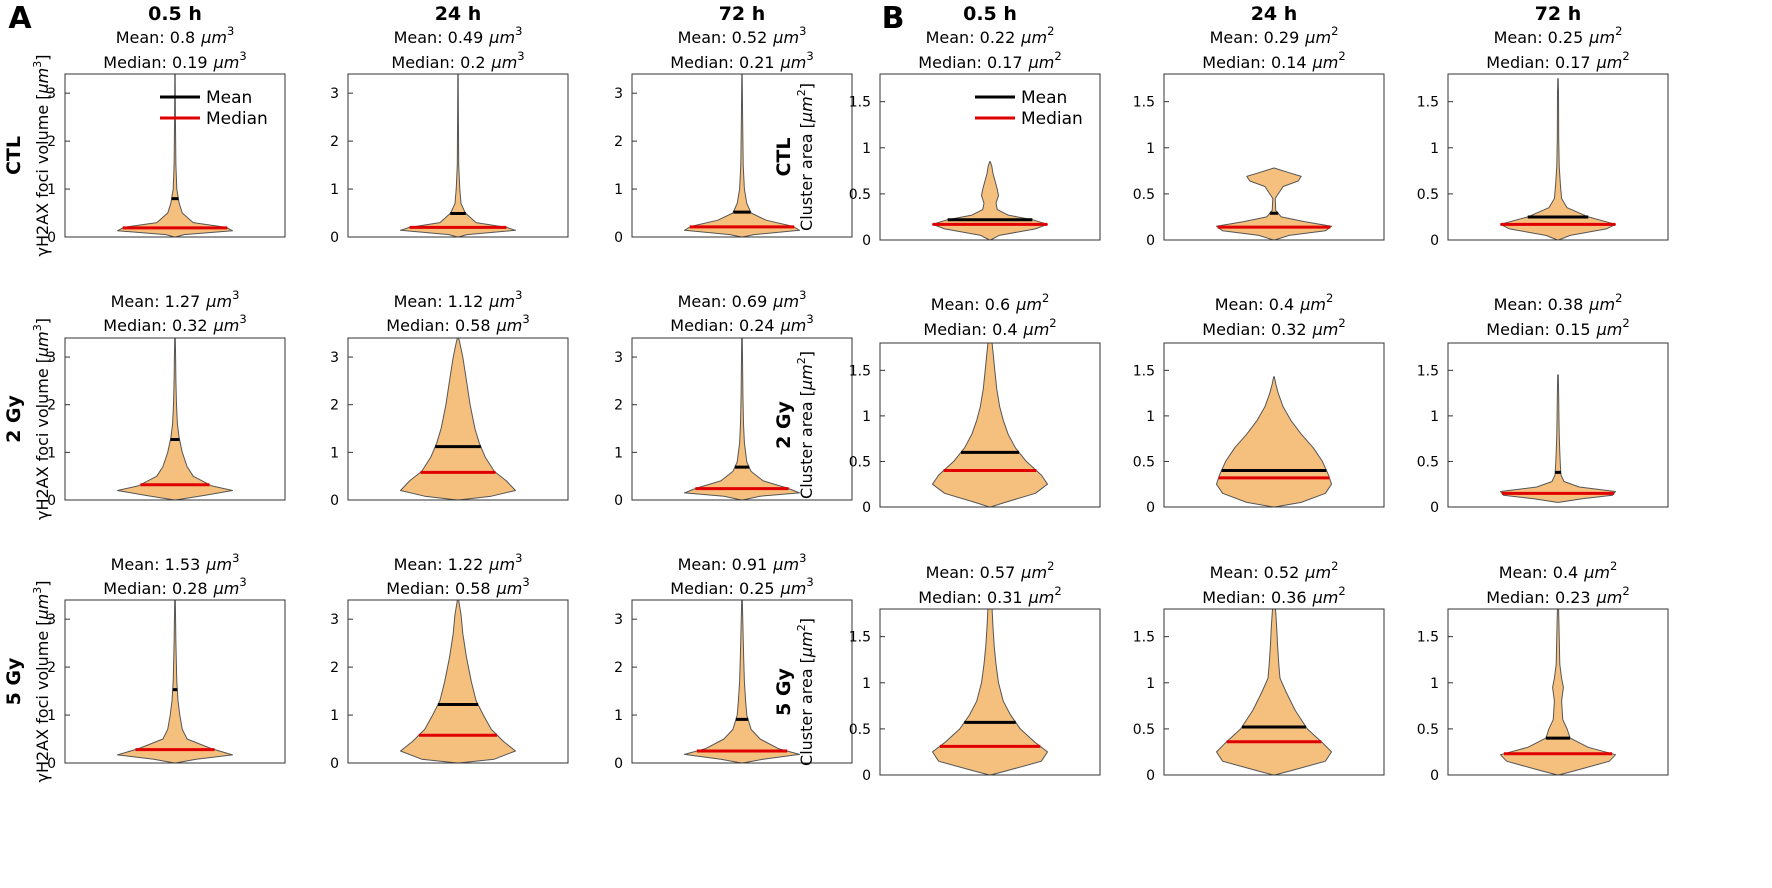 Image resolution: width=1772 pixels, height=888 pixels. Describe the element at coordinates (1558, 35) in the screenshot. I see `panel-b-cell-mean-text: Mean: 0.25 μm2` at that location.